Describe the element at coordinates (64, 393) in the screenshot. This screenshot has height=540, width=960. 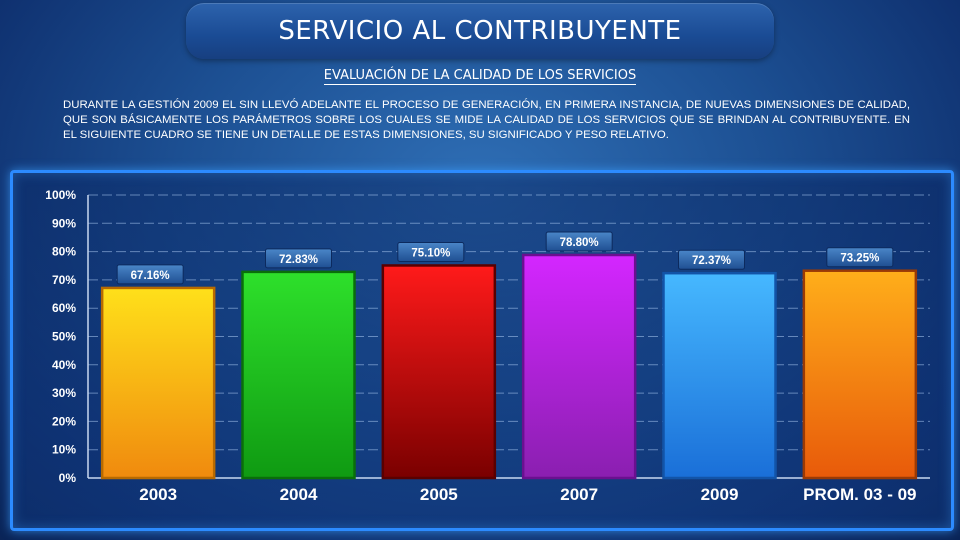
I see `y-tick-label: 30%` at that location.